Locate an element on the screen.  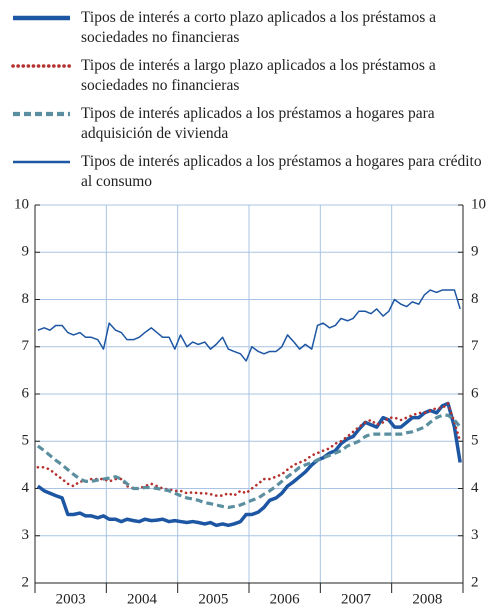
y2-tick-label: 3 is located at coordinates (475, 535).